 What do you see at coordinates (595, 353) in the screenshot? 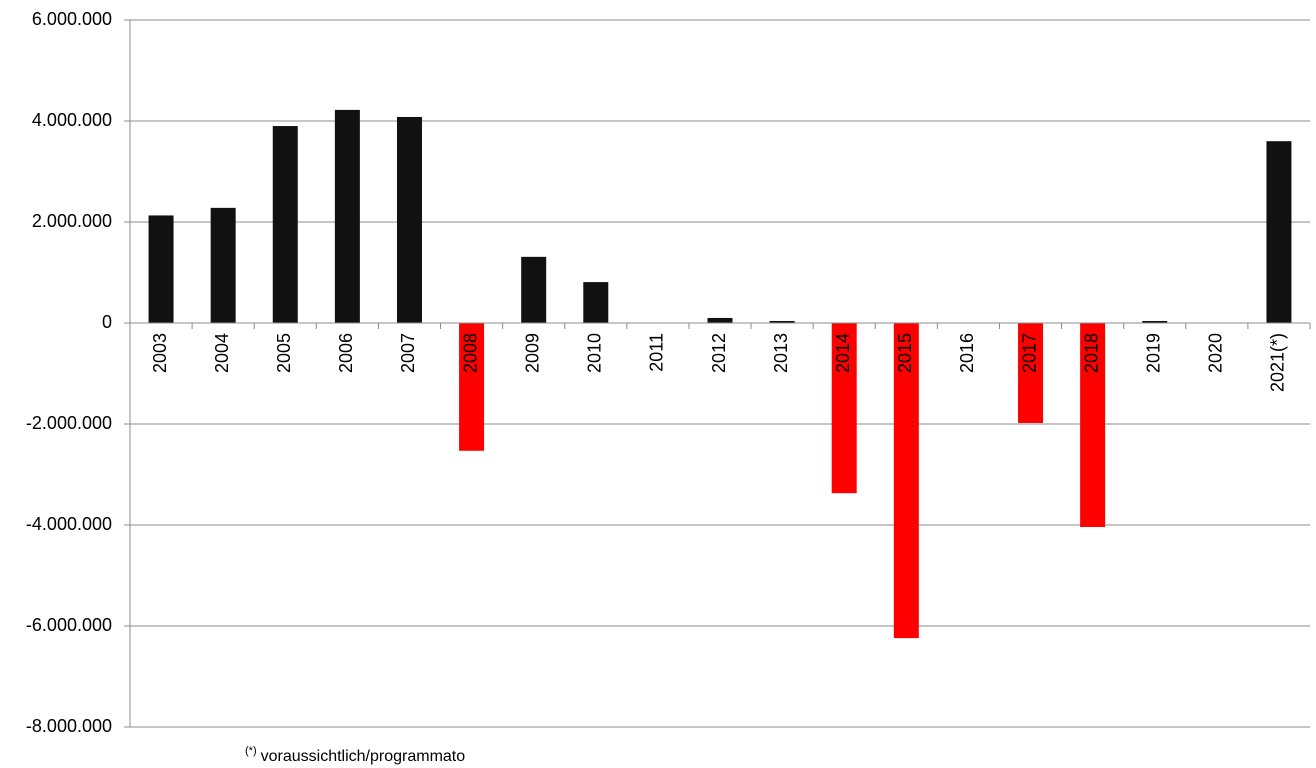
I see `x-tick-label: 2010` at bounding box center [595, 353].